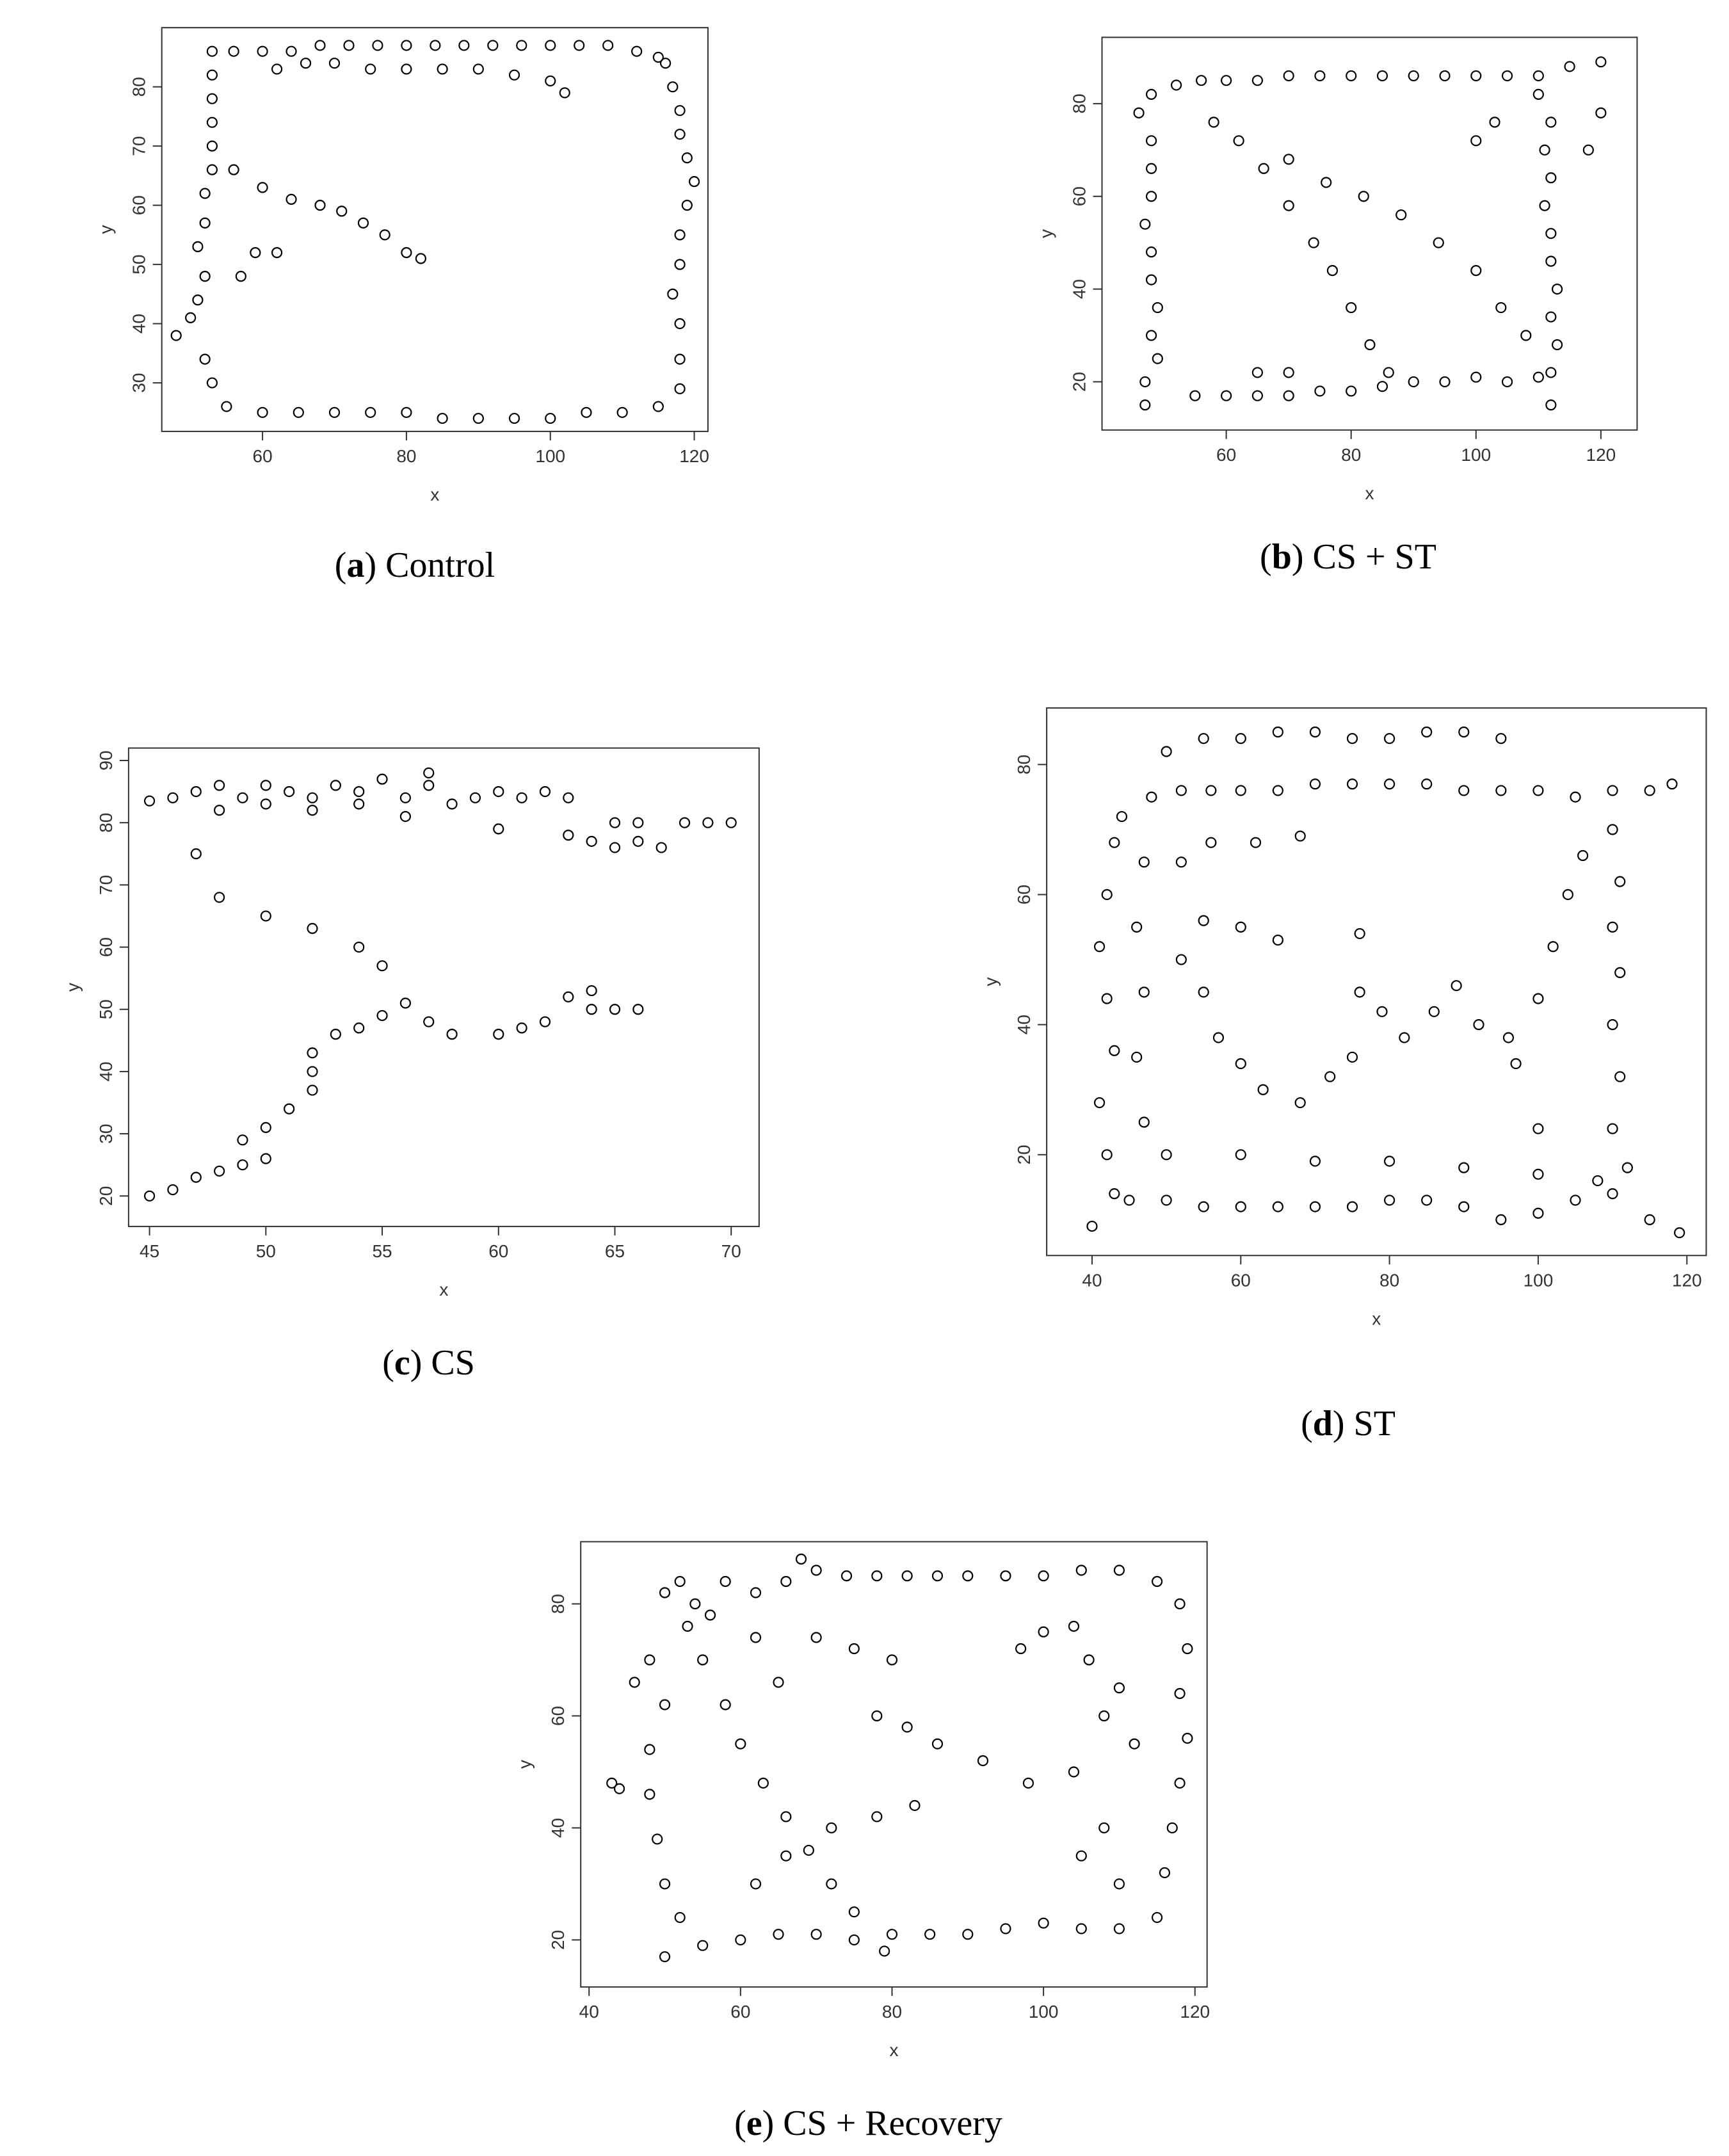  What do you see at coordinates (558, 1604) in the screenshot?
I see `y-tick-label: 80` at bounding box center [558, 1604].